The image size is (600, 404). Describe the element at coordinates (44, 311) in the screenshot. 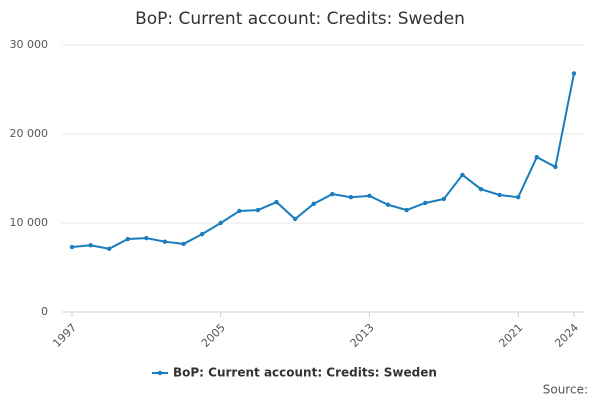

I see `y-tick-label: 0` at that location.